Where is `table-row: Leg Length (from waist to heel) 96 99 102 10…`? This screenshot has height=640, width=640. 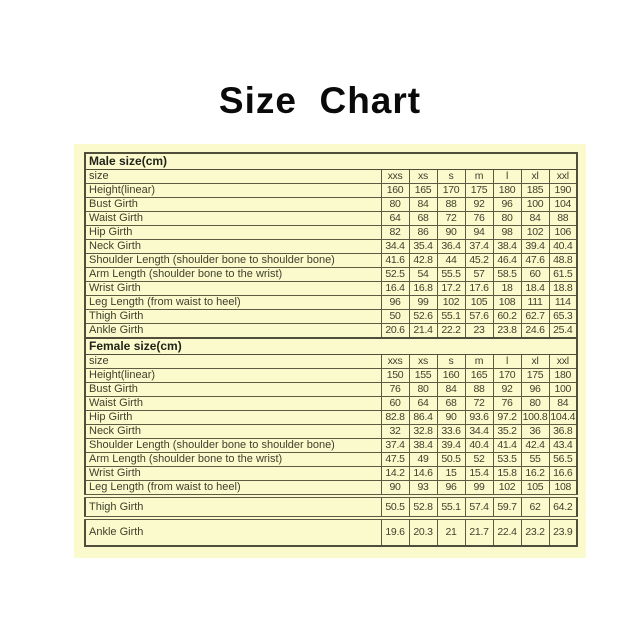 table-row: Leg Length (from waist to heel) 96 99 102 10… is located at coordinates (331, 302).